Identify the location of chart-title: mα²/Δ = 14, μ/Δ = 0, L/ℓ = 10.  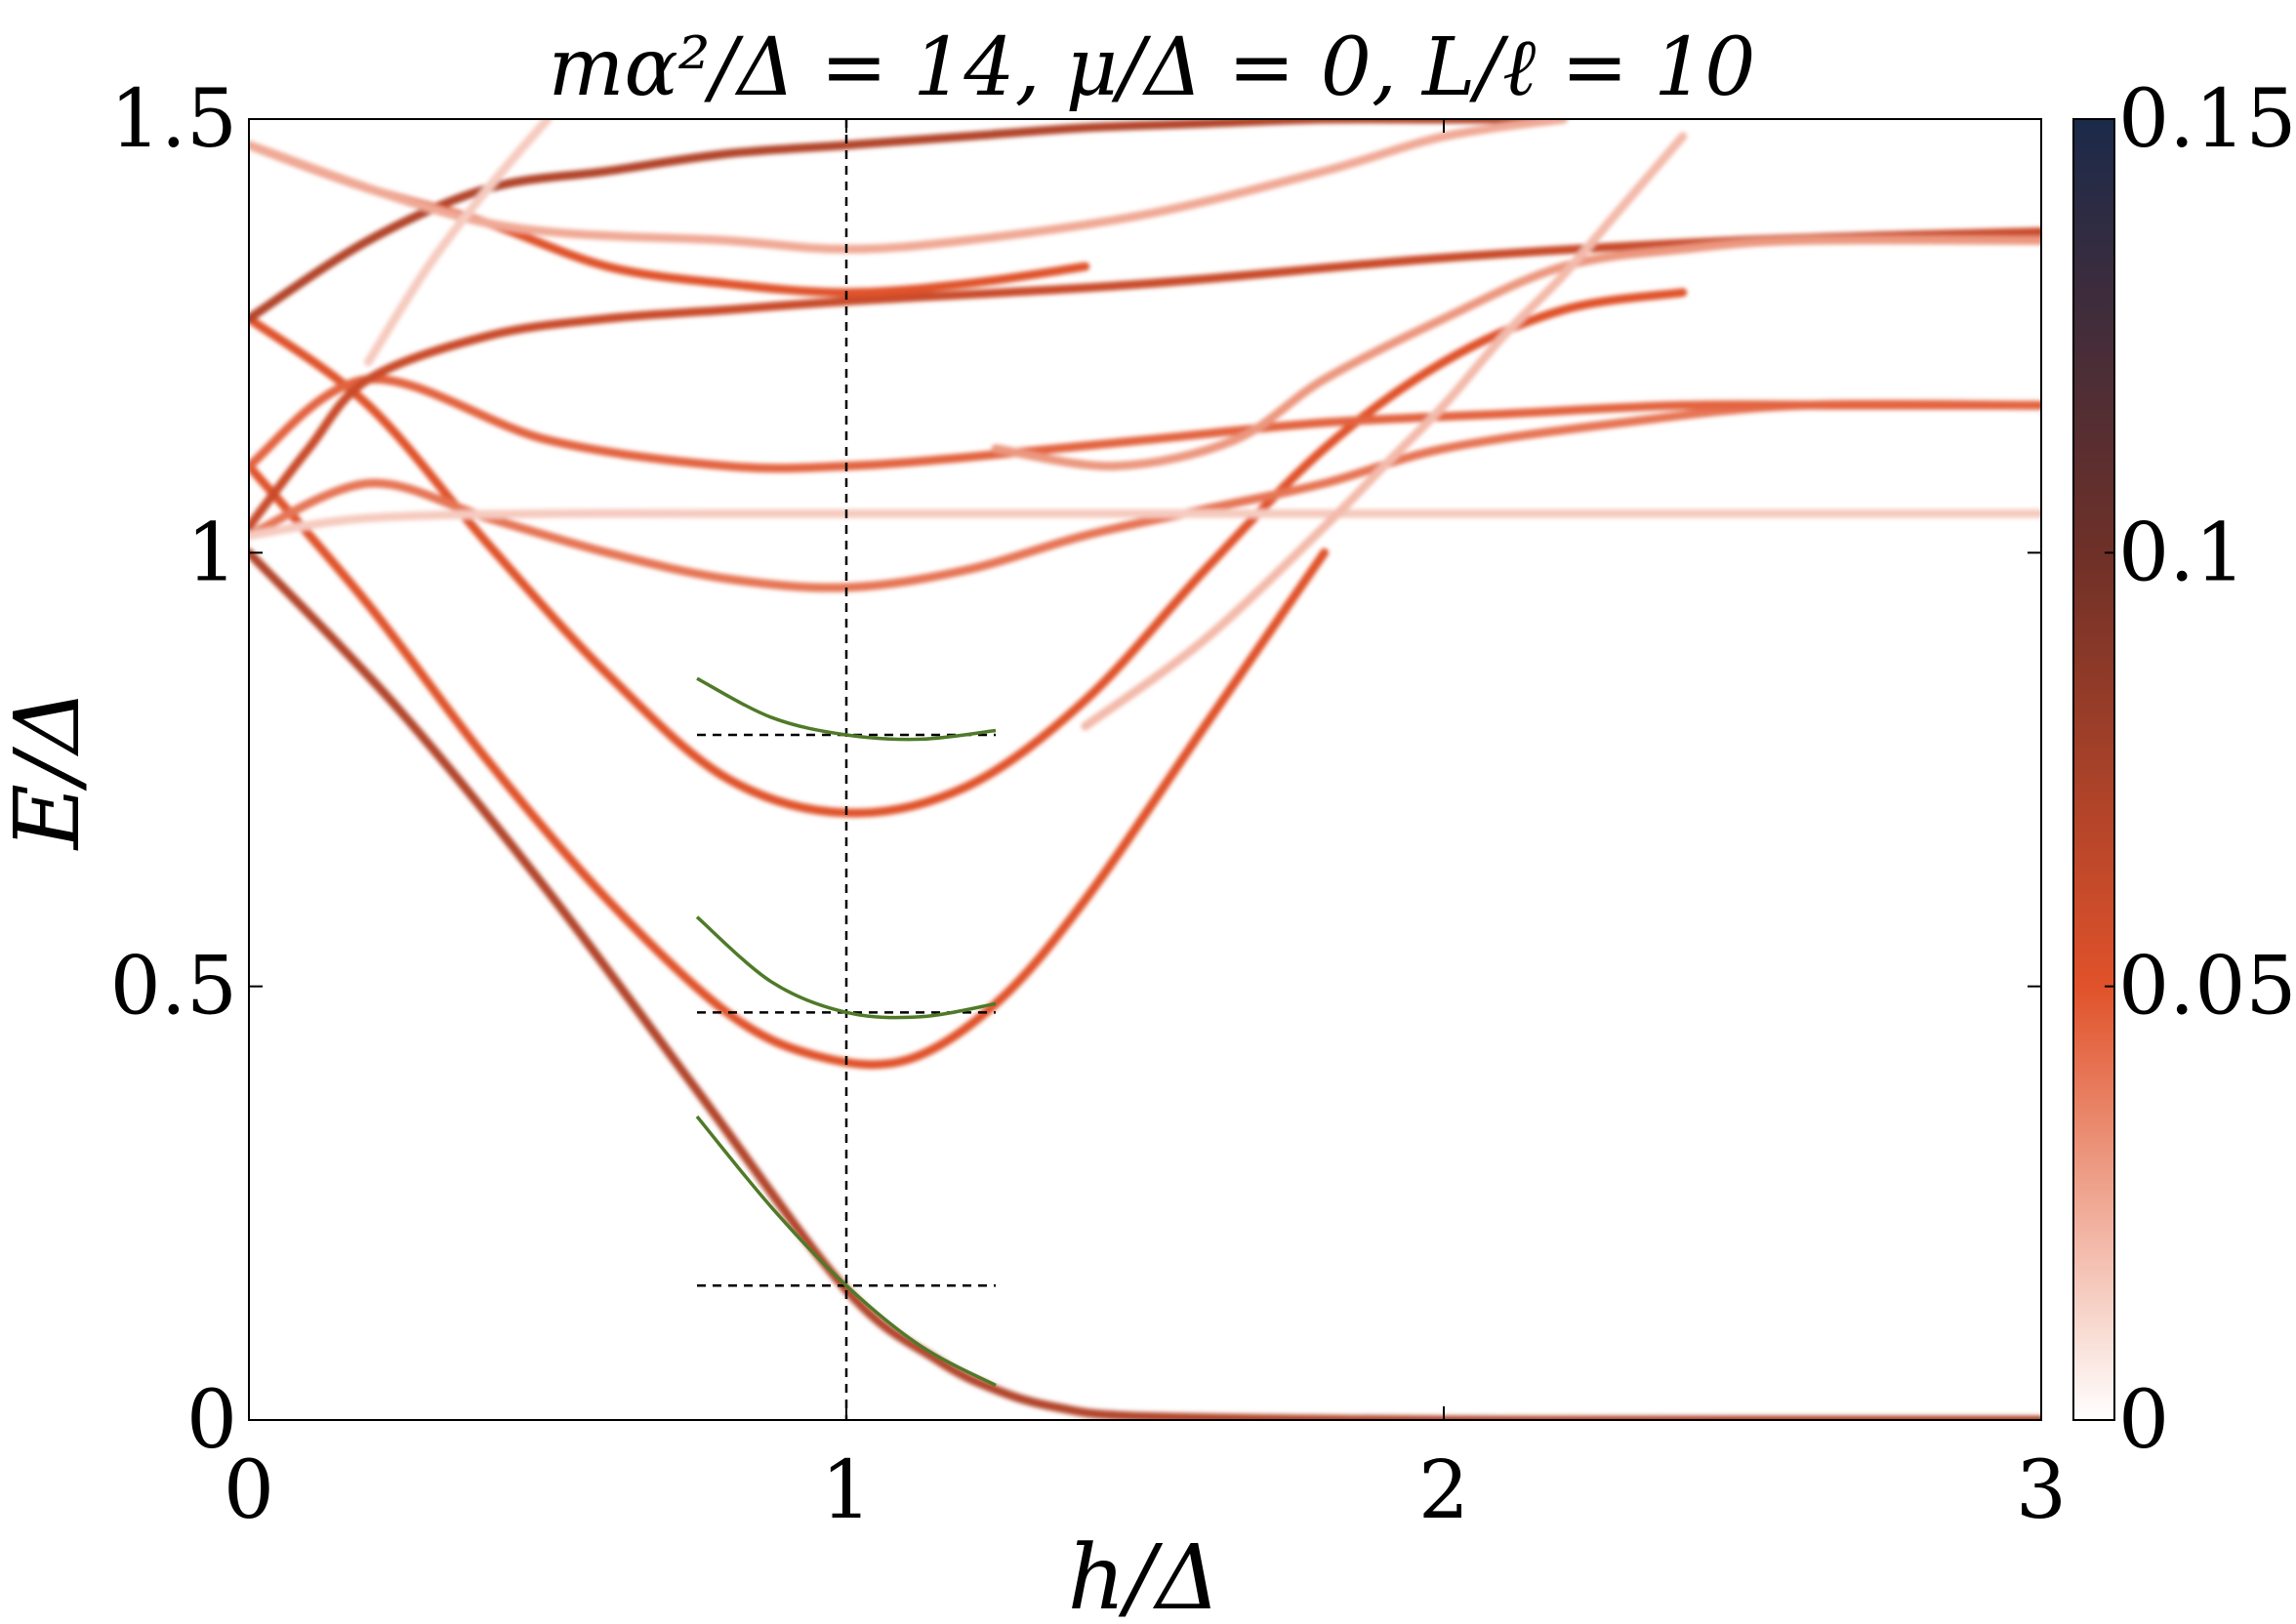
(1152, 68).